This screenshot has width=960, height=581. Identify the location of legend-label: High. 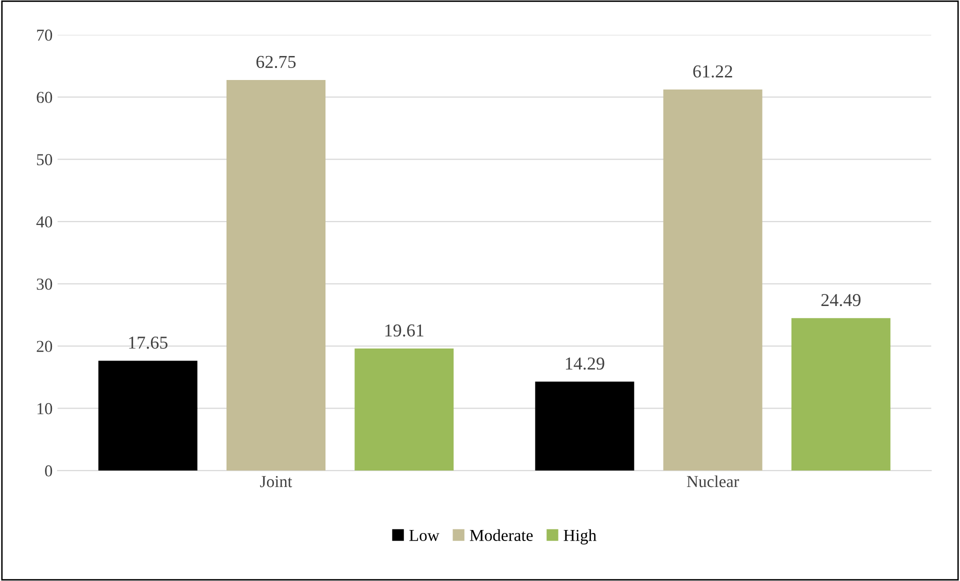
(580, 536).